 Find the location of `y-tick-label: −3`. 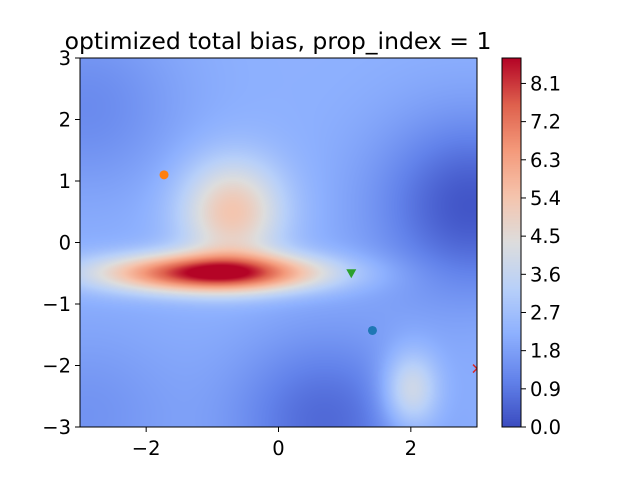

y-tick-label: −3 is located at coordinates (56, 427).